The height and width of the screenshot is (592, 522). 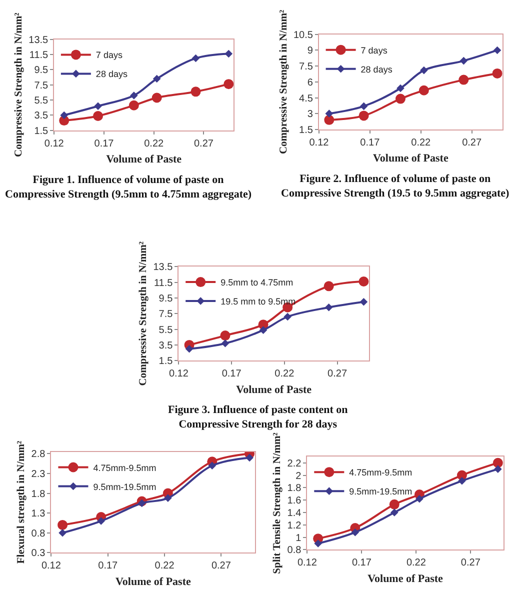 What do you see at coordinates (257, 283) in the screenshot?
I see `legend-label: 9.5mm to 4.75mm` at bounding box center [257, 283].